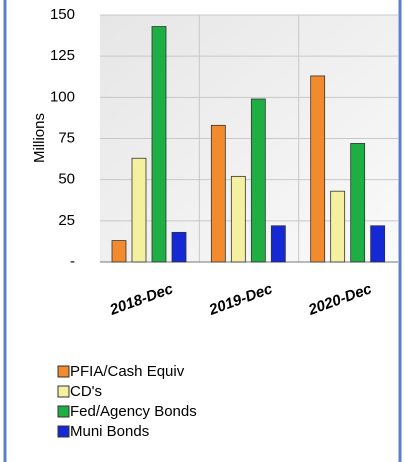  I want to click on y-axis-label: Millions, so click(39, 138).